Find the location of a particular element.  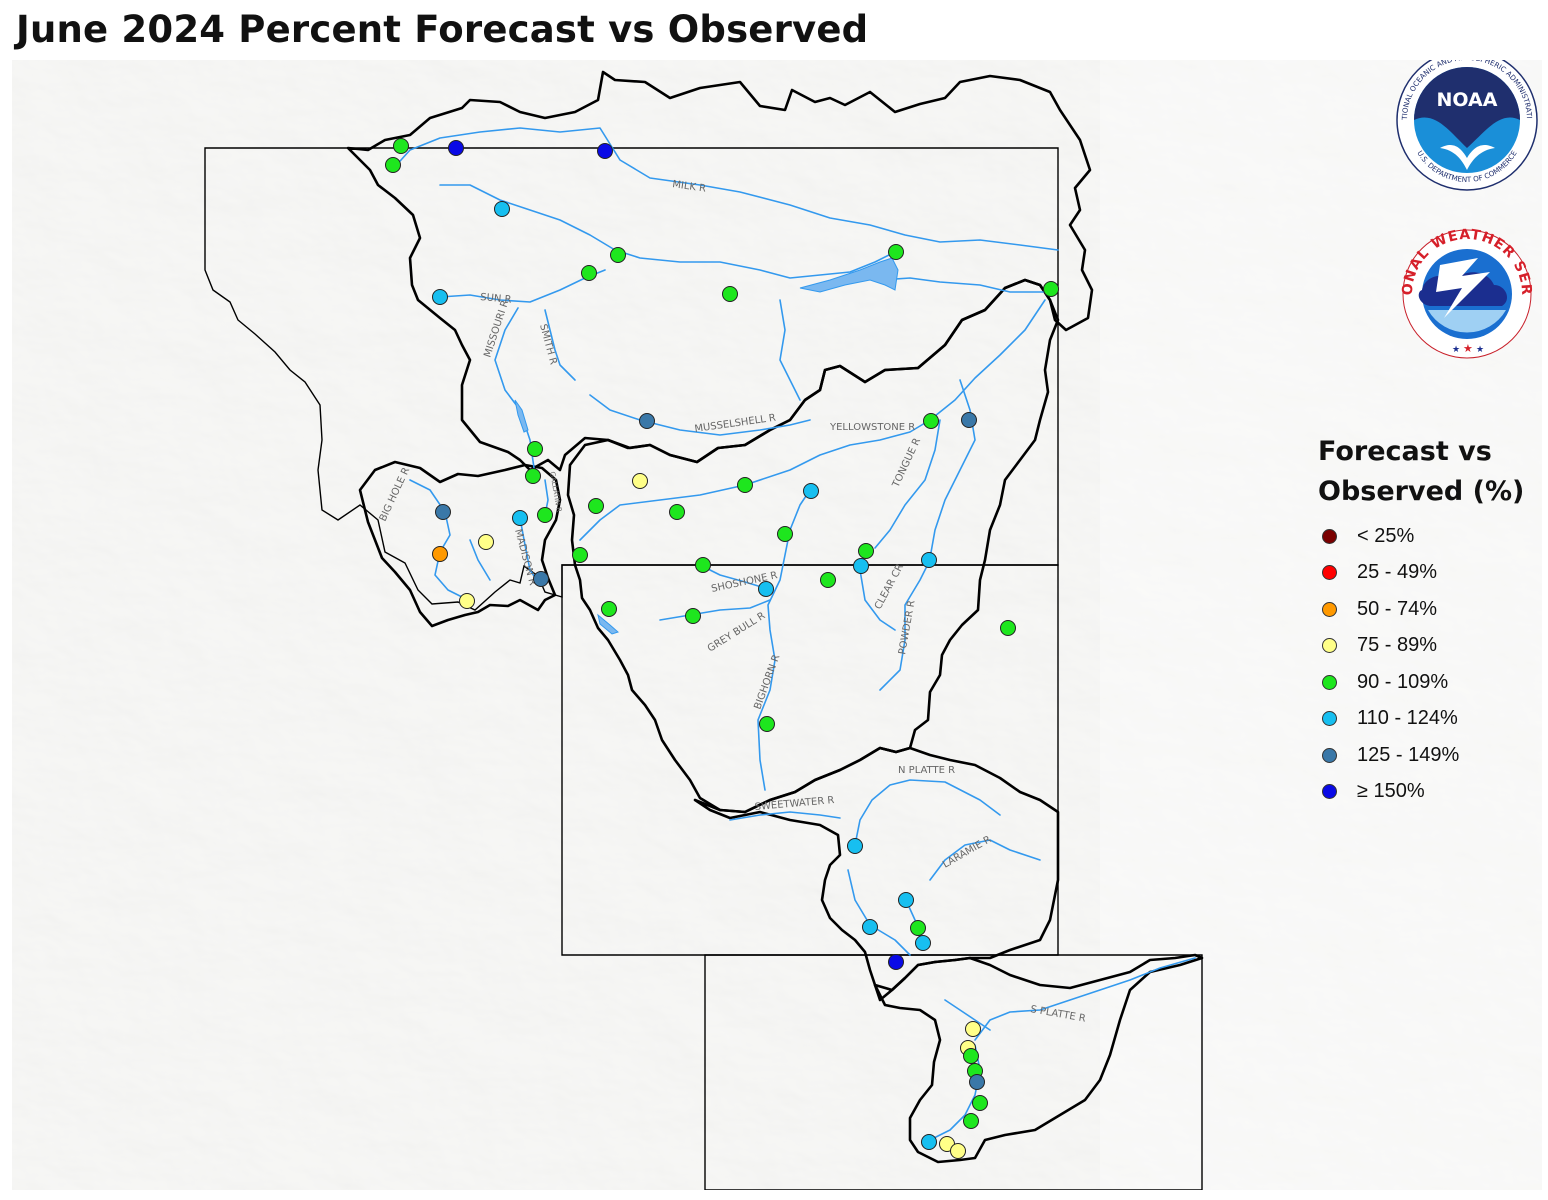

legend-item: 25 - 49% is located at coordinates (1430, 573).